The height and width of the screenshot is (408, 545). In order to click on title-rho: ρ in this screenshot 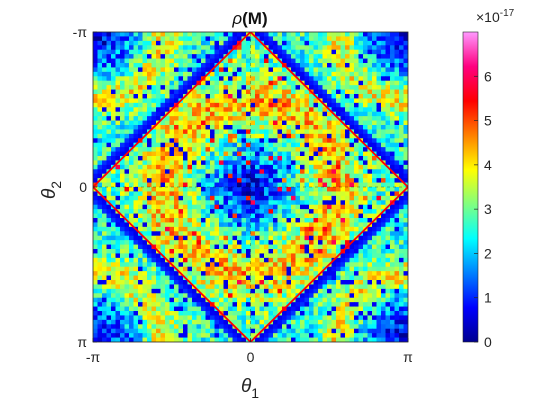, I will do `click(236, 18)`.